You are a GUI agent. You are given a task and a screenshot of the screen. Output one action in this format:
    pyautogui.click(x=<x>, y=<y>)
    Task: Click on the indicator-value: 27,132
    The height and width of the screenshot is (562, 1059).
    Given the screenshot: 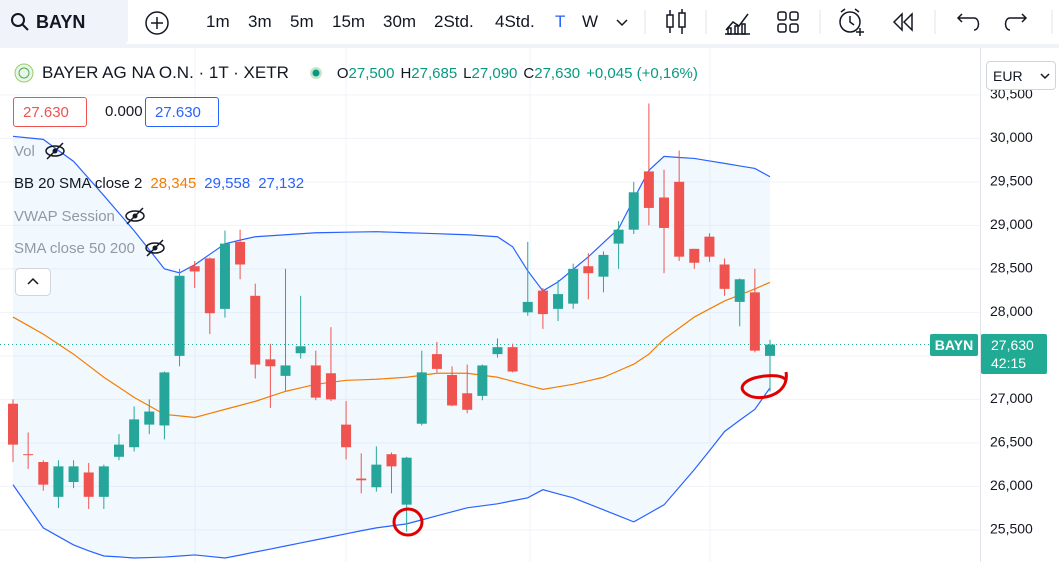 What is the action you would take?
    pyautogui.click(x=281, y=183)
    